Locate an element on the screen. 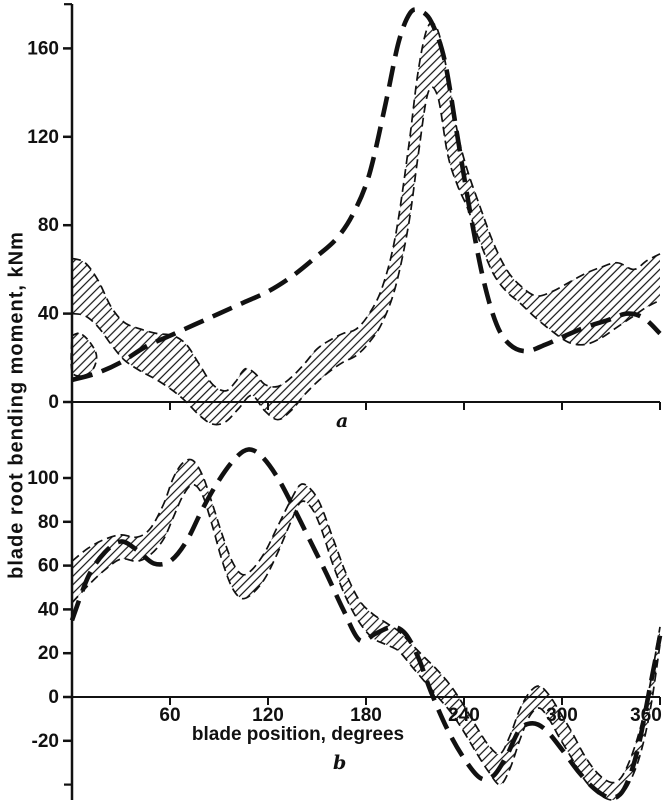 The height and width of the screenshot is (804, 666). y-tick-label: 60 is located at coordinates (48, 566).